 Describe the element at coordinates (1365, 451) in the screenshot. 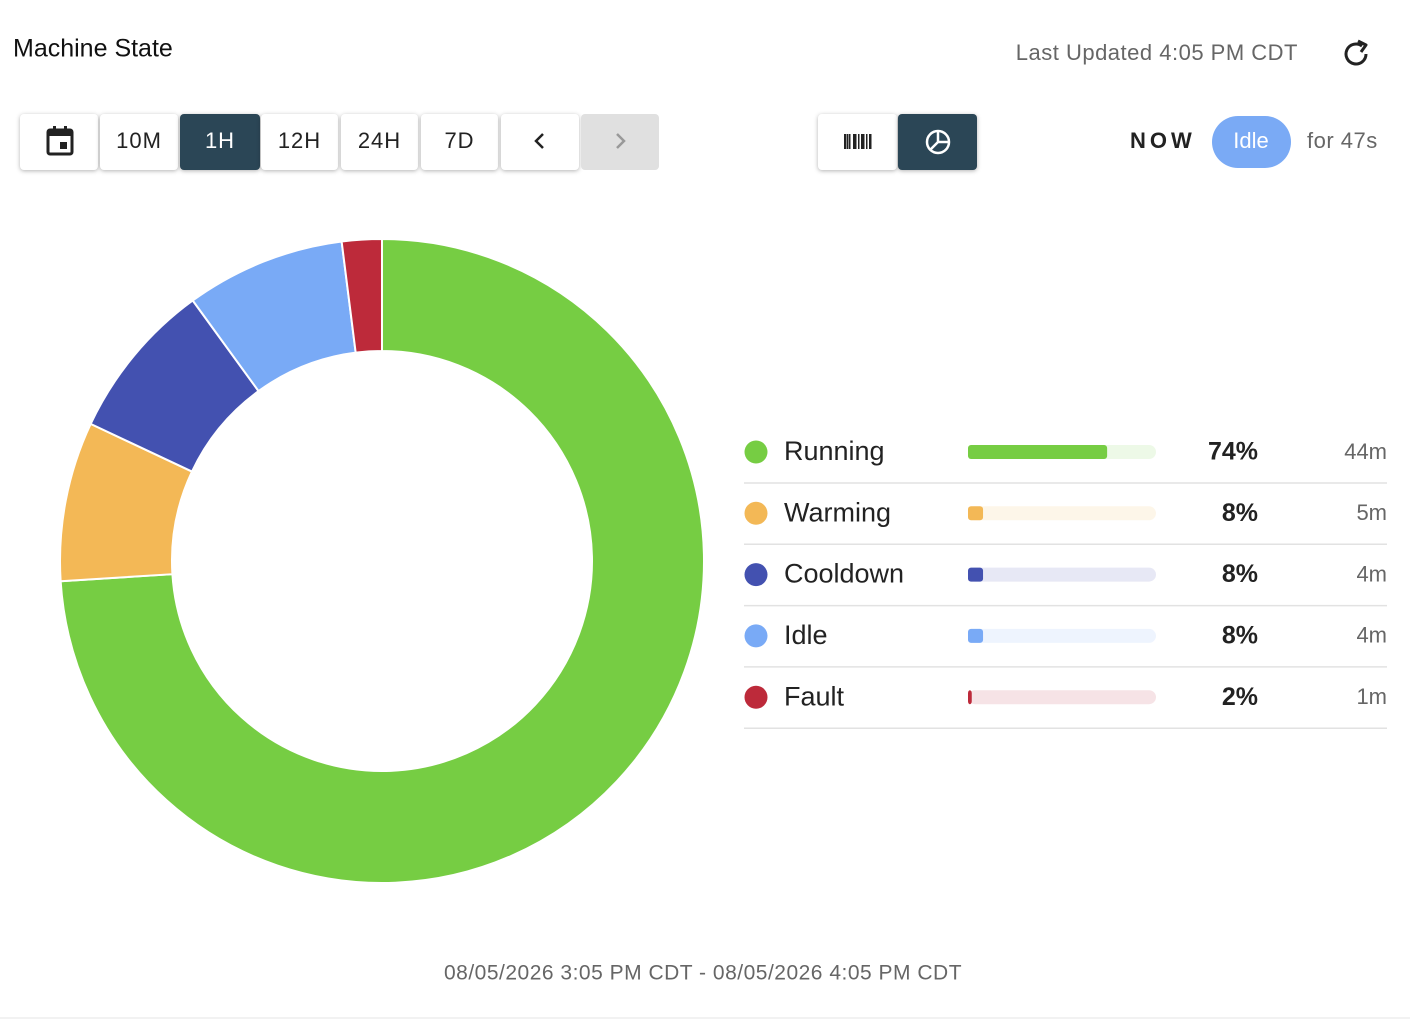

I see `legend-duration: 44m` at that location.